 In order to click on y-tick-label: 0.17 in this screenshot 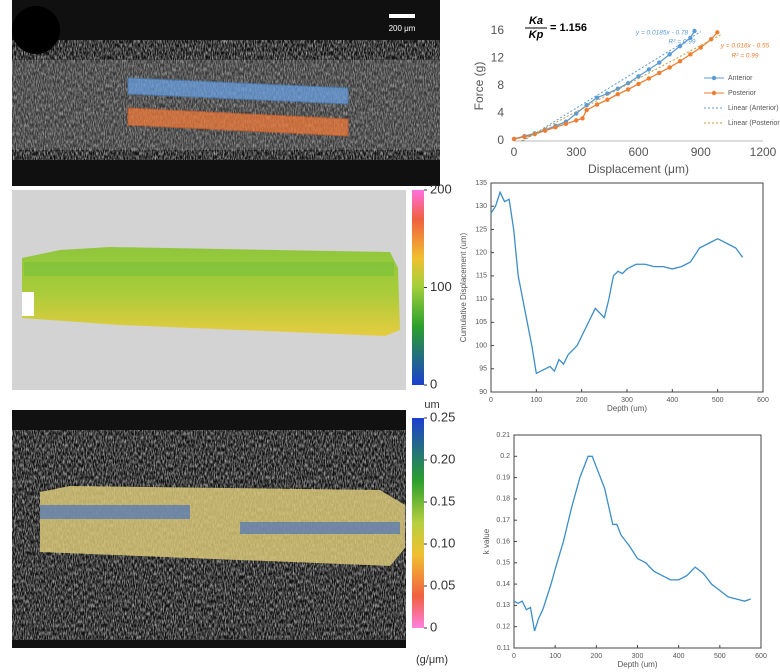, I will do `click(503, 520)`.